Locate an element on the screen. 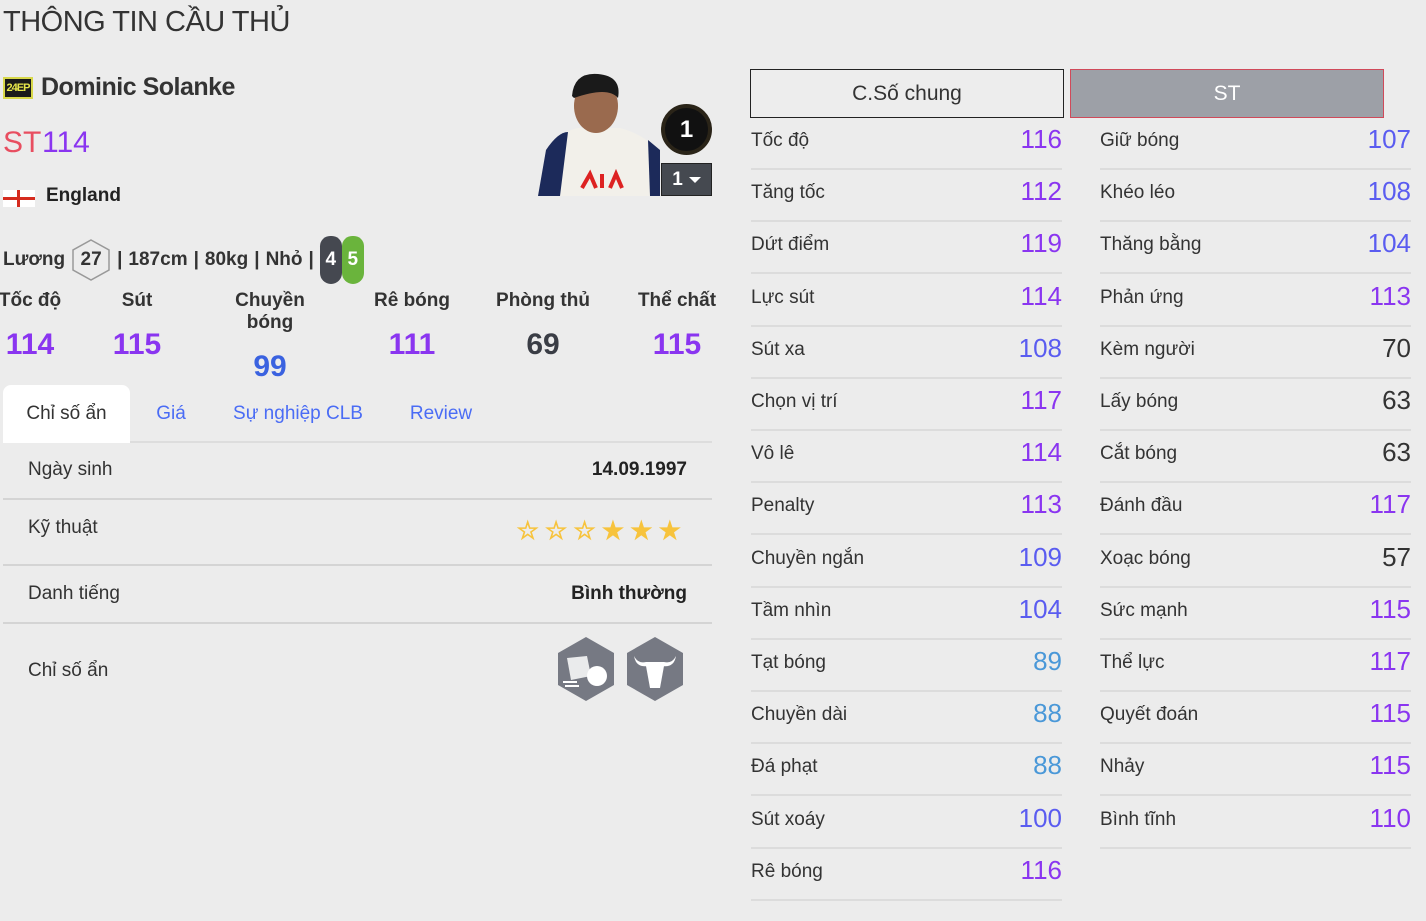  stat-row: Tạt bóng 89 is located at coordinates (906, 666).